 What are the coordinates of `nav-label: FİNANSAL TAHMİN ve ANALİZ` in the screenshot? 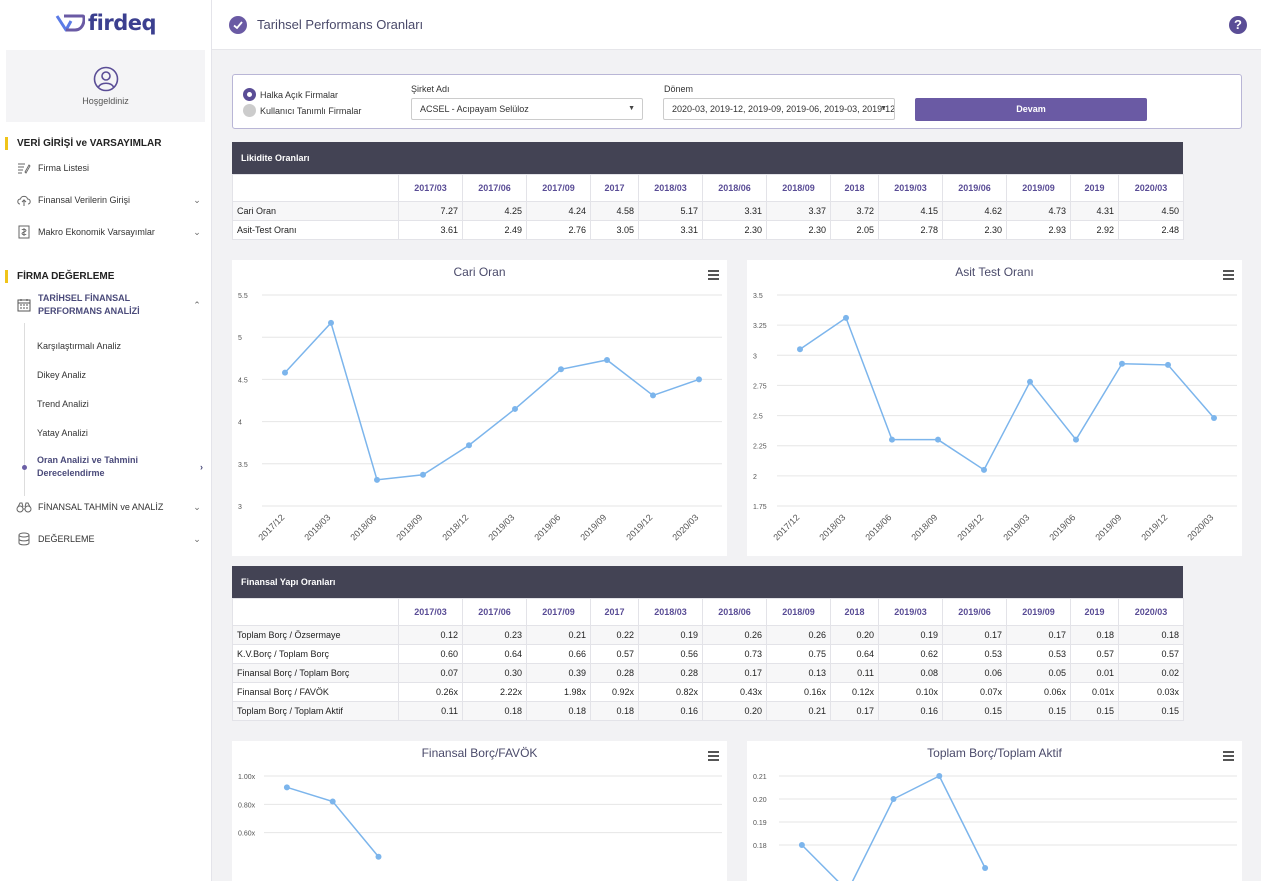 It's located at (101, 507).